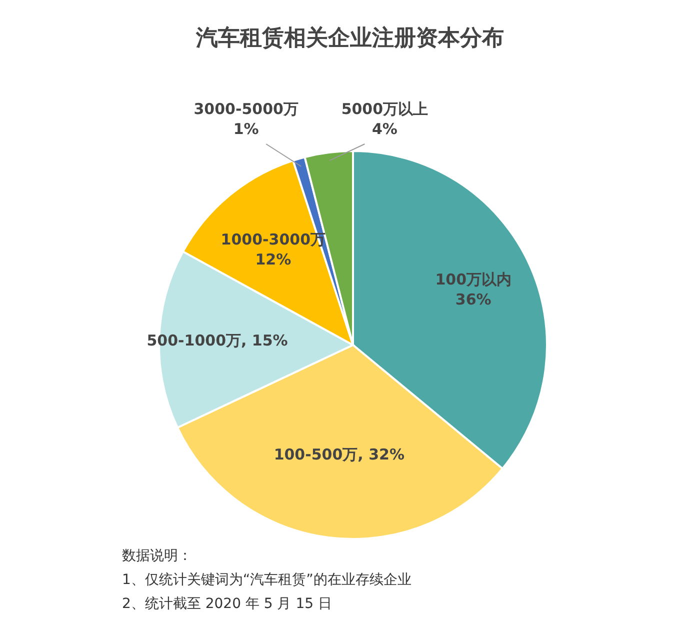  I want to click on data-label: 4%, so click(385, 129).